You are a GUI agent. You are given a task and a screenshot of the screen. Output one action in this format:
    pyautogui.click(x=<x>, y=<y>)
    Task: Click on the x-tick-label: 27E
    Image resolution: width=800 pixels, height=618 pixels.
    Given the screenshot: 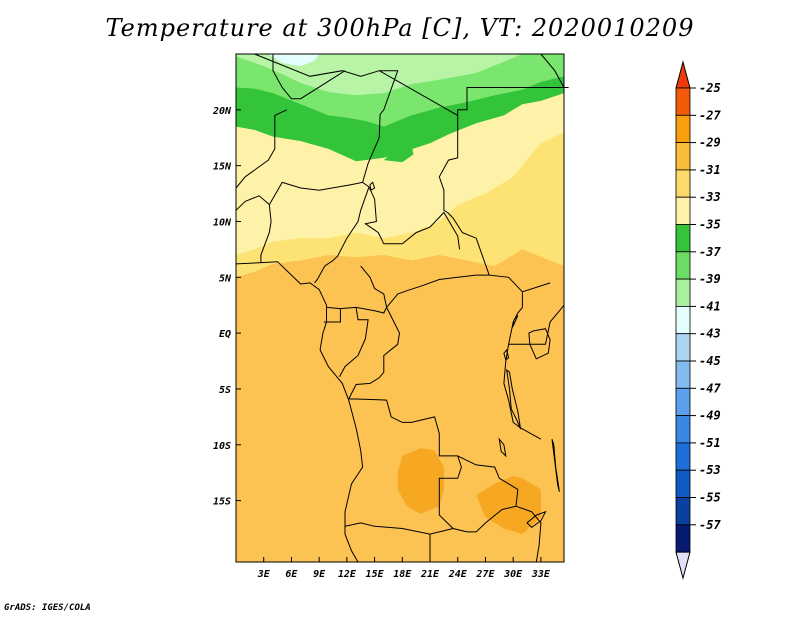 What is the action you would take?
    pyautogui.click(x=485, y=574)
    